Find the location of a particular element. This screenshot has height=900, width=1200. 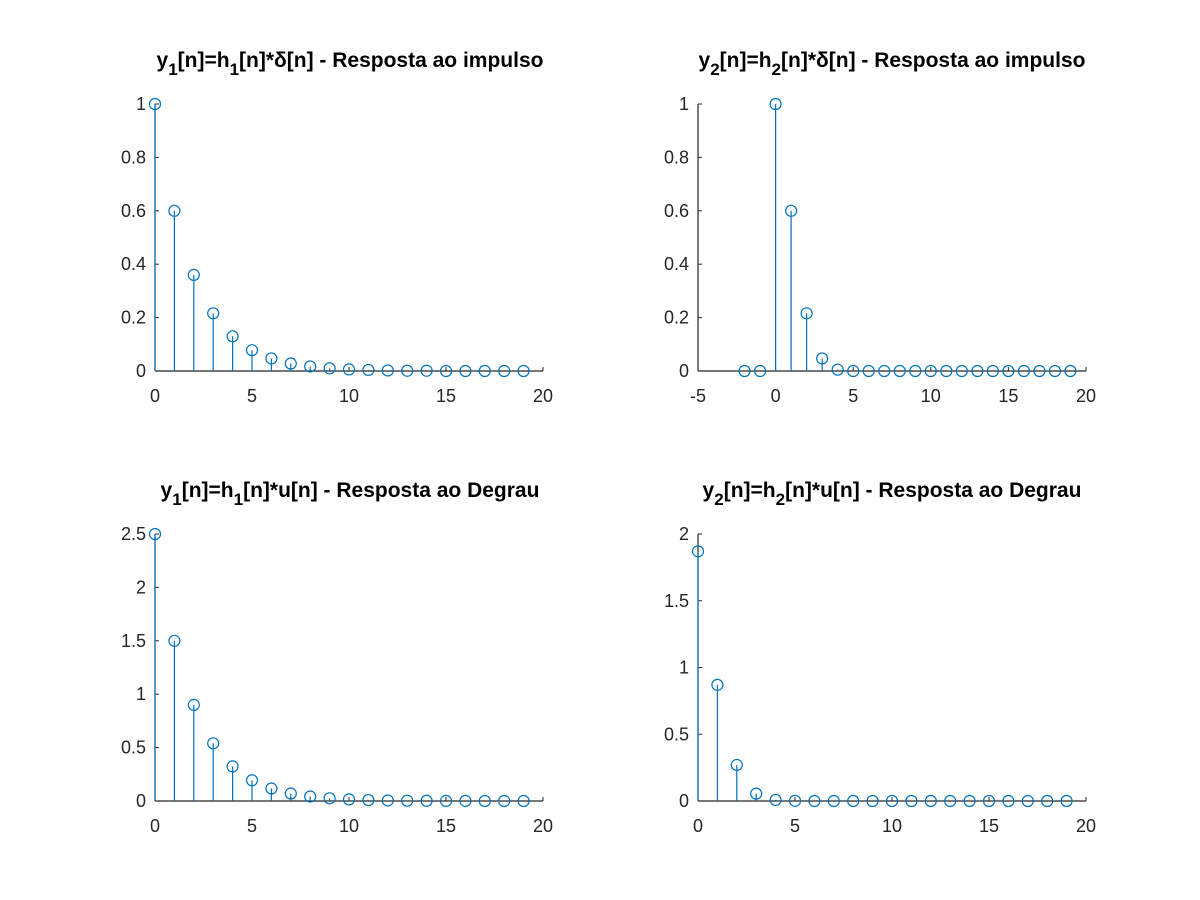

subplot-title: y1[n]=h1[n]*δ[n] - Resposta ao impulso is located at coordinates (350, 64).